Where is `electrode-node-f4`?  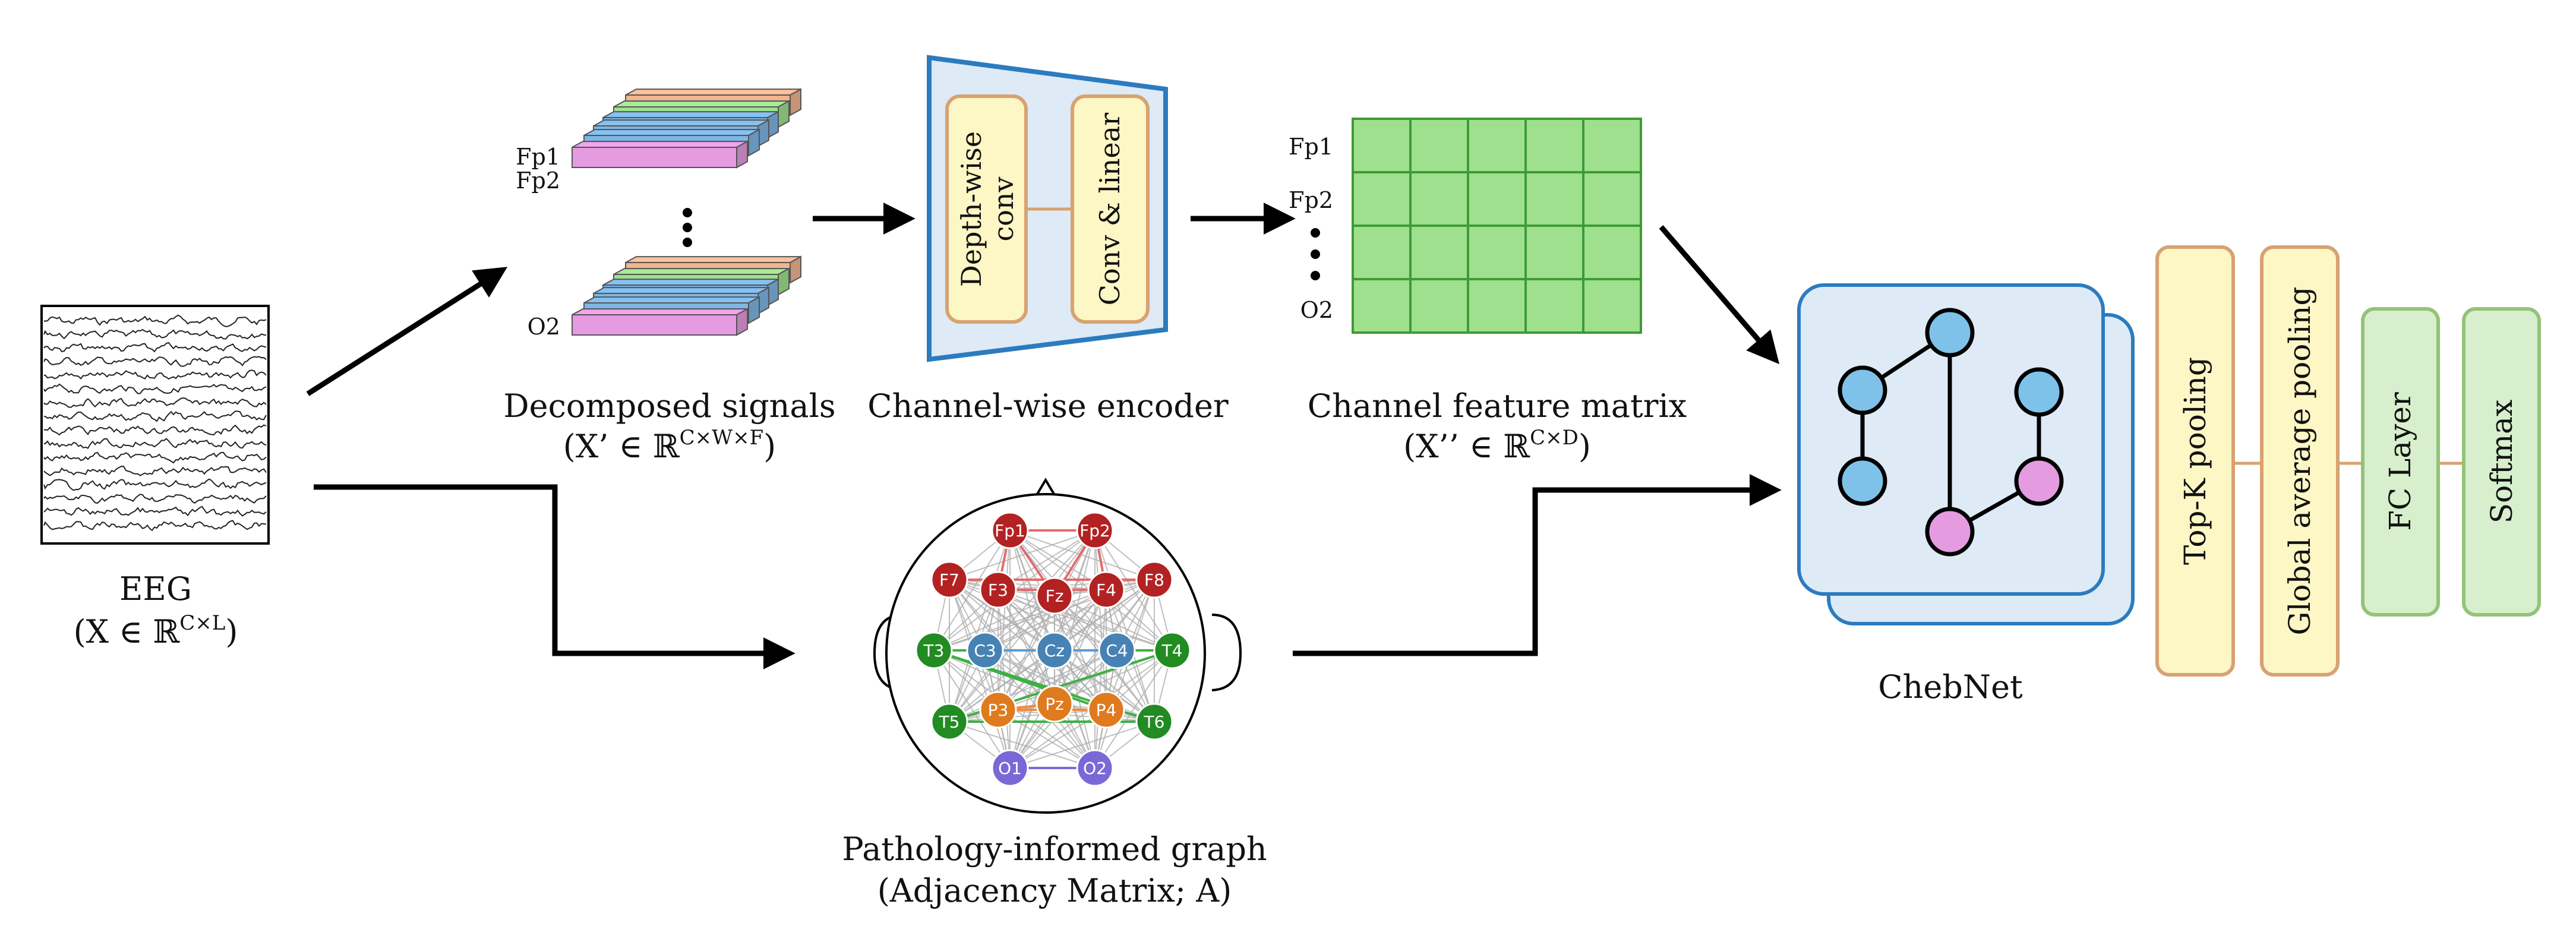
electrode-node-f4 is located at coordinates (1106, 590).